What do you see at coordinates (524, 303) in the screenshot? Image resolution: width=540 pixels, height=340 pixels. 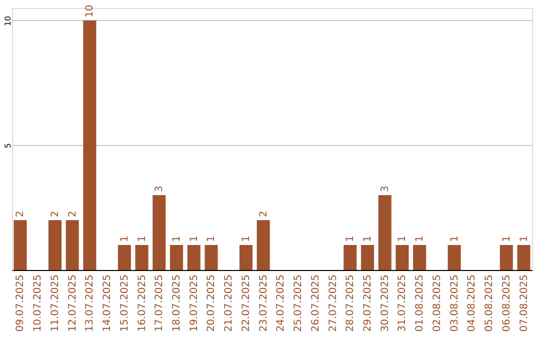 I see `x-tick-label: 07.08.2025` at bounding box center [524, 303].